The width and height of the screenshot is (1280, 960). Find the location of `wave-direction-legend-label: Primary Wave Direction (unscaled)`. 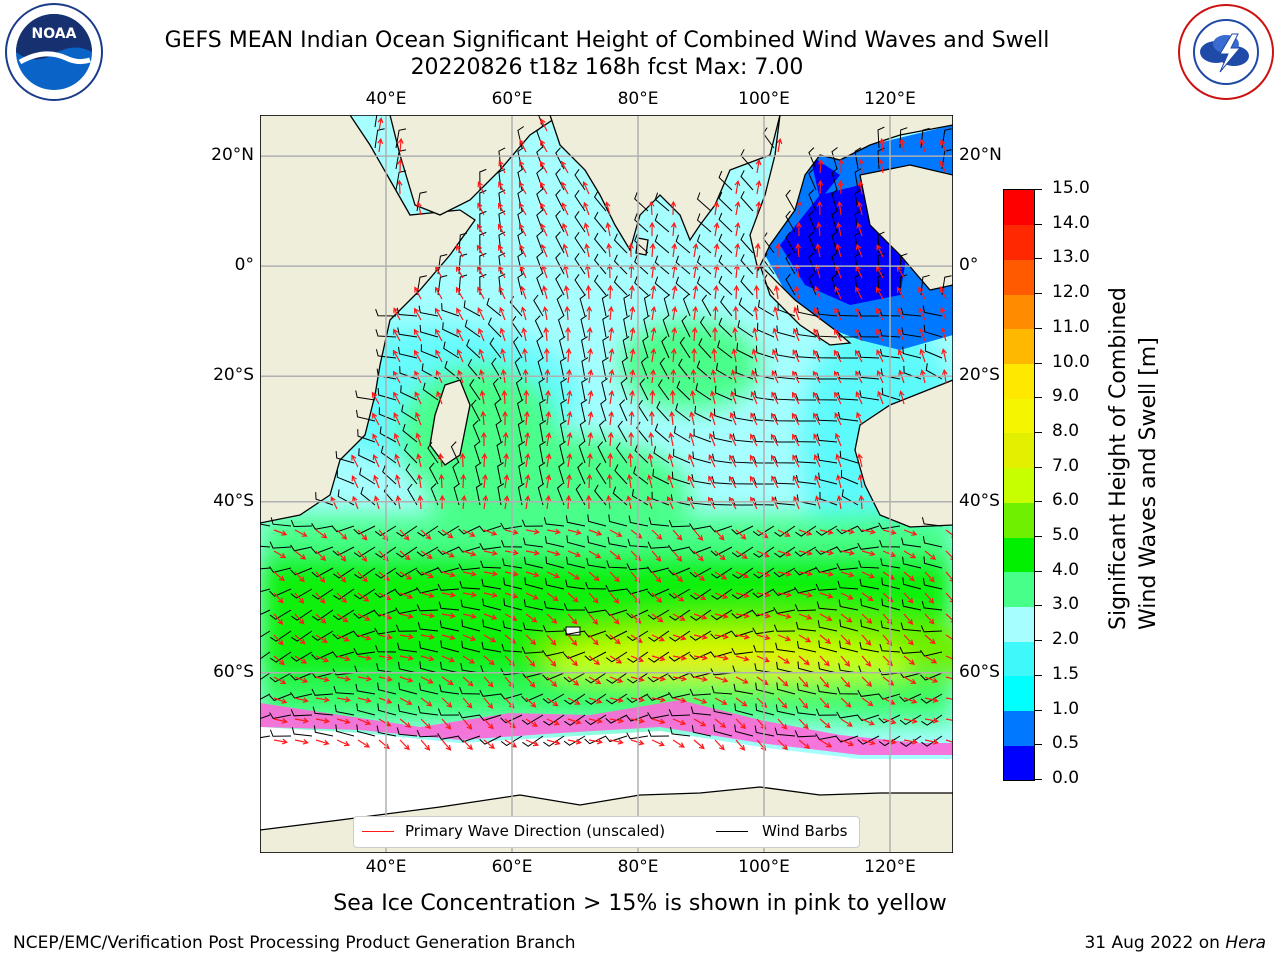

wave-direction-legend-label: Primary Wave Direction (unscaled) is located at coordinates (535, 831).